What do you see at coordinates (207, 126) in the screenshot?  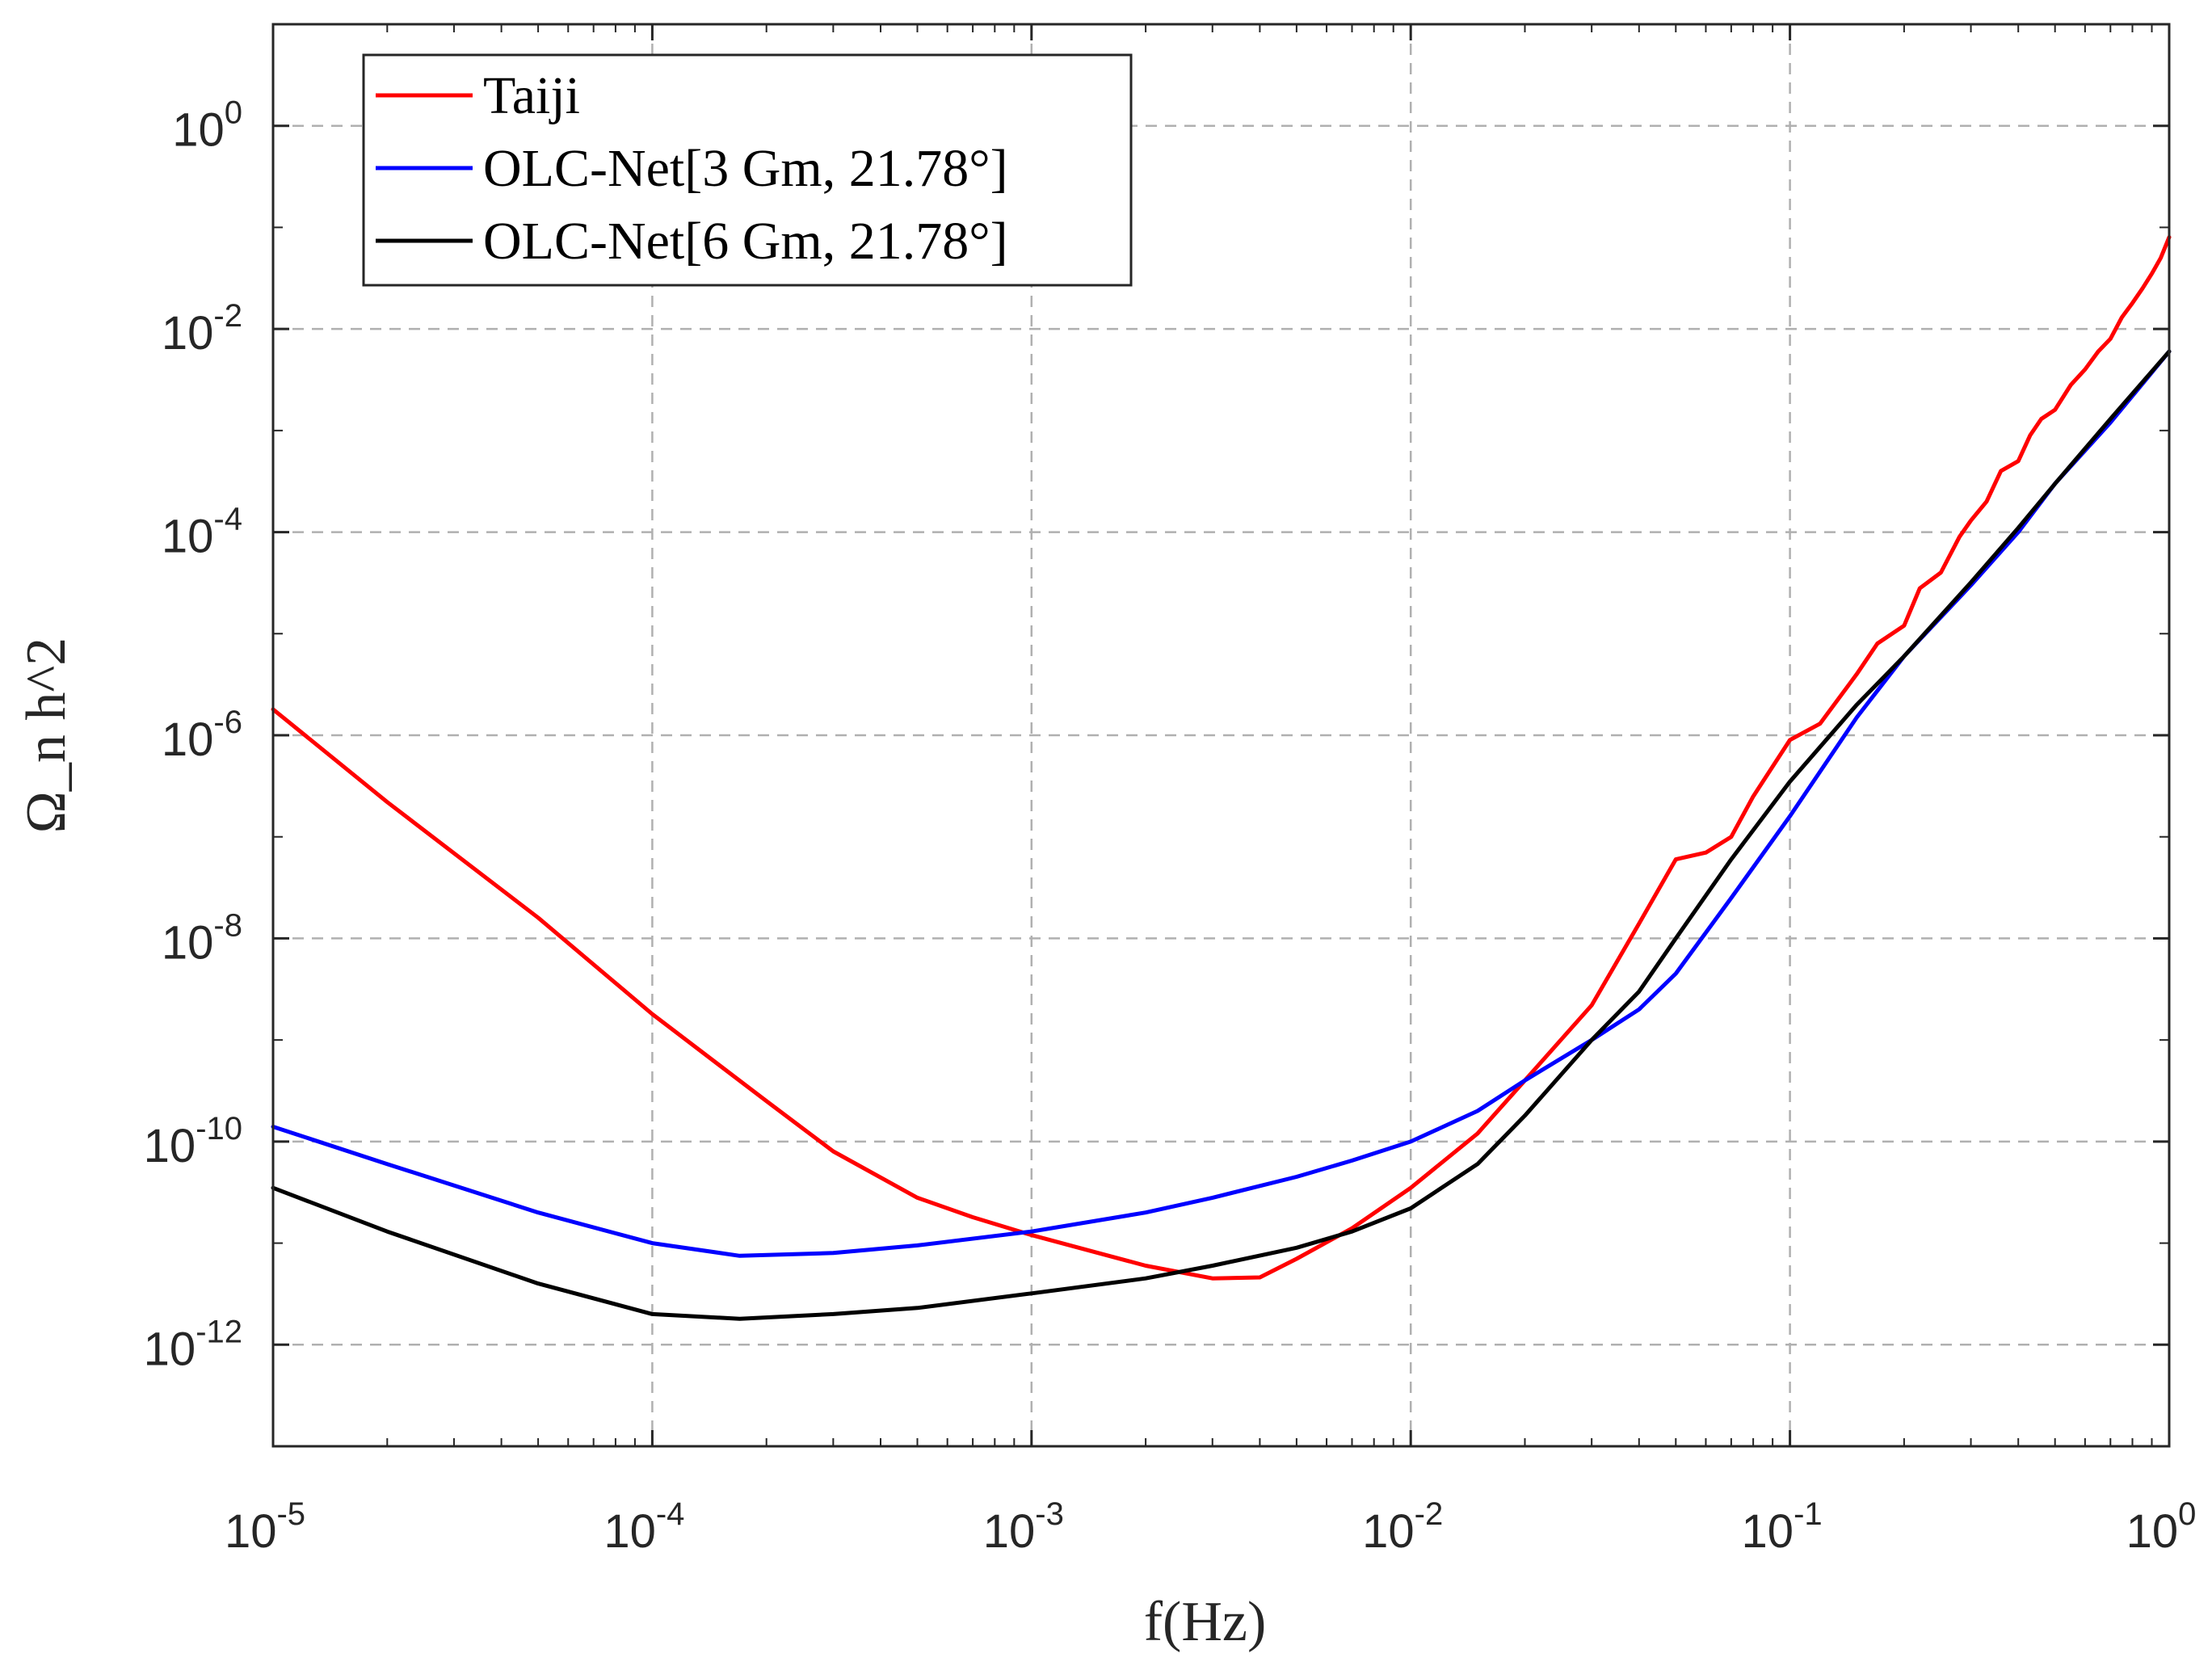 I see `y-tick-label: 10⁰` at bounding box center [207, 126].